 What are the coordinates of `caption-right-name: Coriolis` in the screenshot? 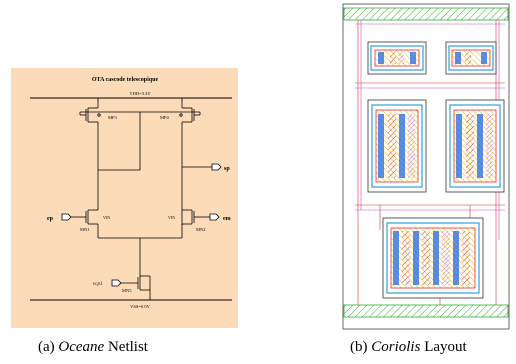 It's located at (396, 347).